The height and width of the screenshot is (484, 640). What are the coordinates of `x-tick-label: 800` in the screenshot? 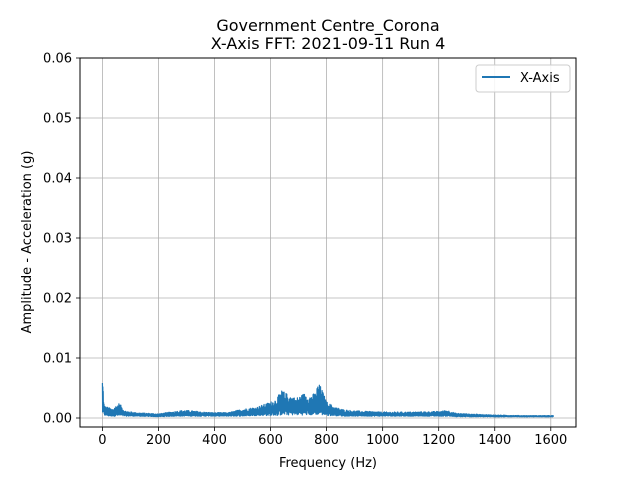 It's located at (326, 440).